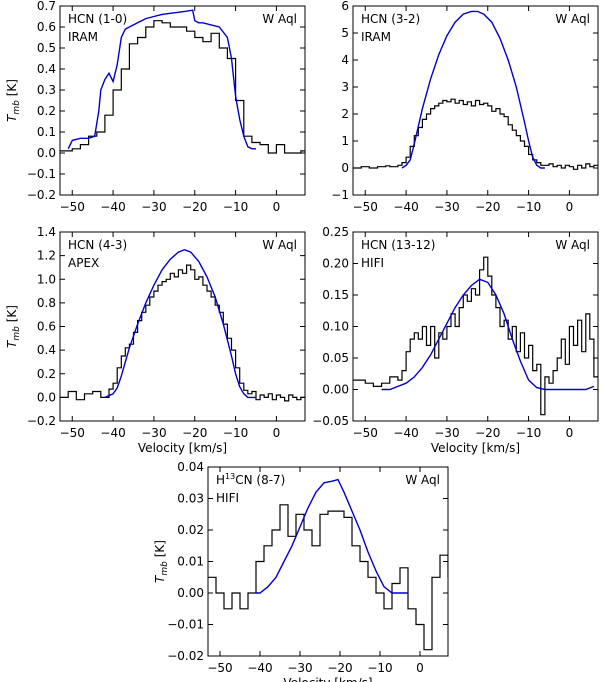 The image size is (600, 682). I want to click on y-axis-title: Tmb [K], so click(13, 326).